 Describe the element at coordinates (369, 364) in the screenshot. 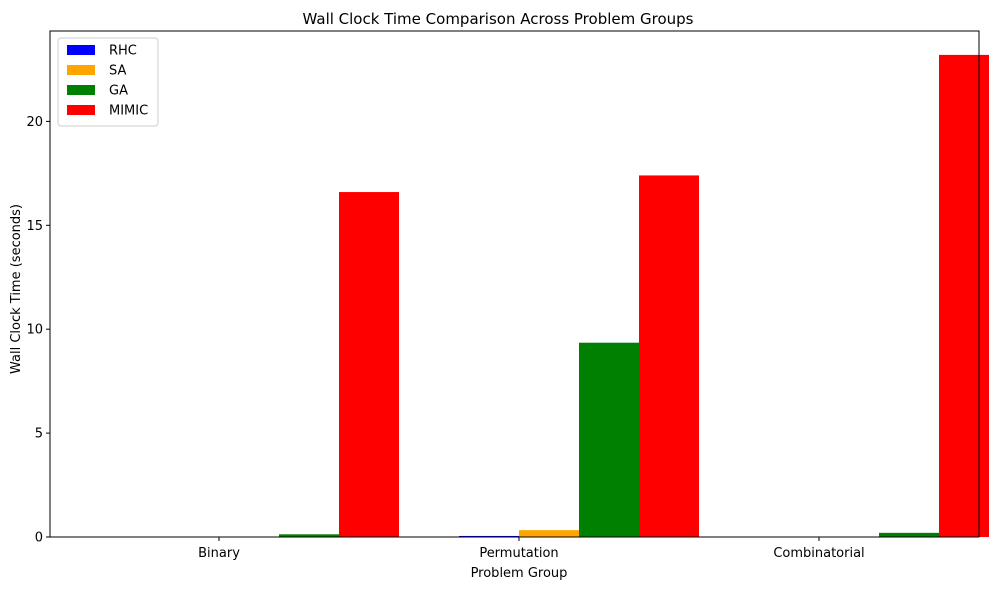

I see `bar-mimic-binary` at that location.